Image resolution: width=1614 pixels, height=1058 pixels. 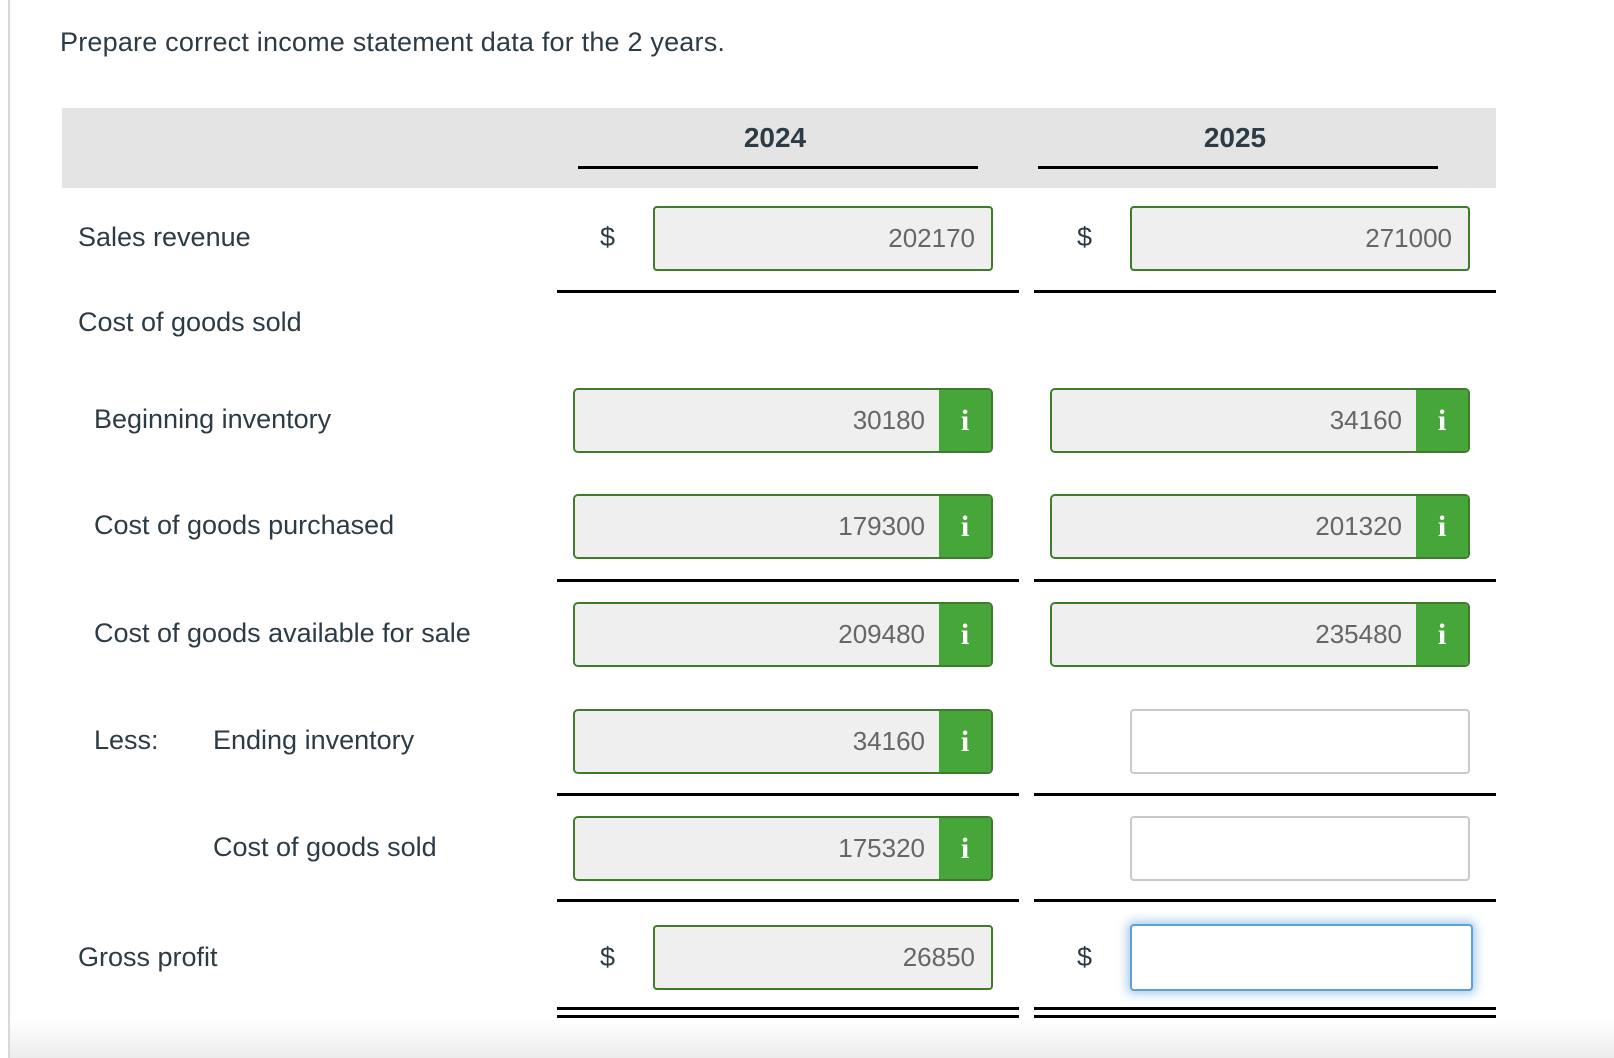 I want to click on column-header-underline-2025, so click(x=1238, y=167).